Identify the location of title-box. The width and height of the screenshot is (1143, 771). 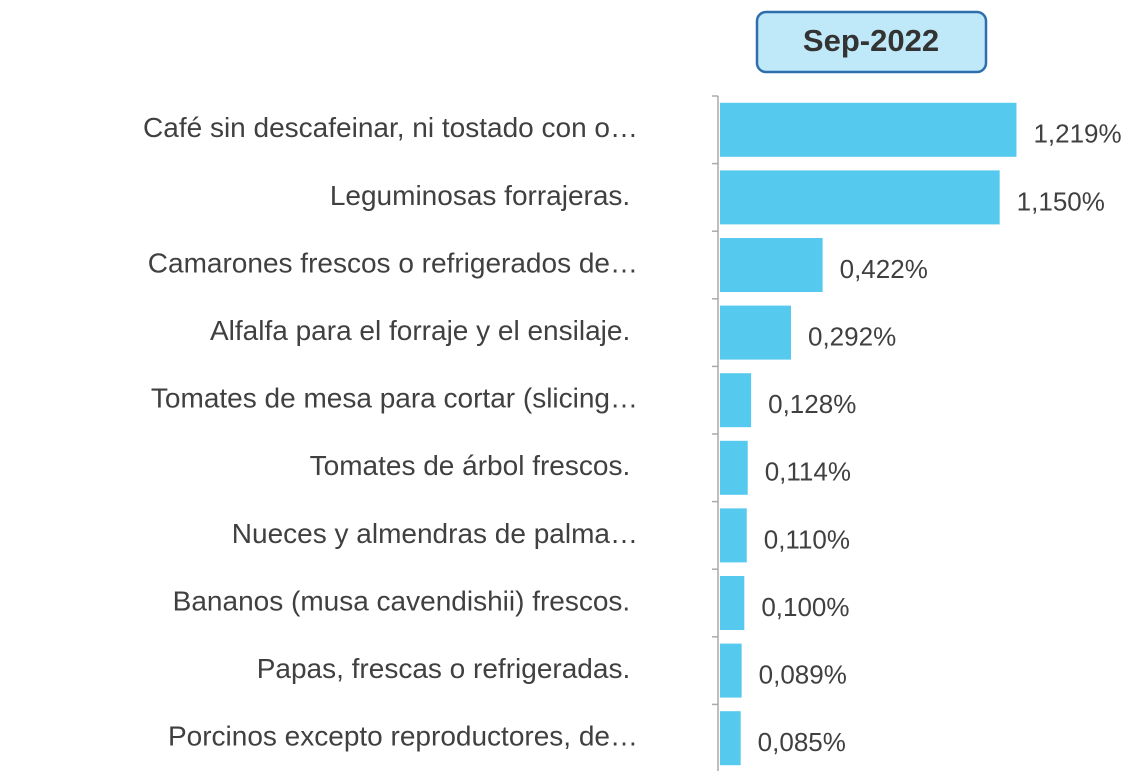
(871, 42).